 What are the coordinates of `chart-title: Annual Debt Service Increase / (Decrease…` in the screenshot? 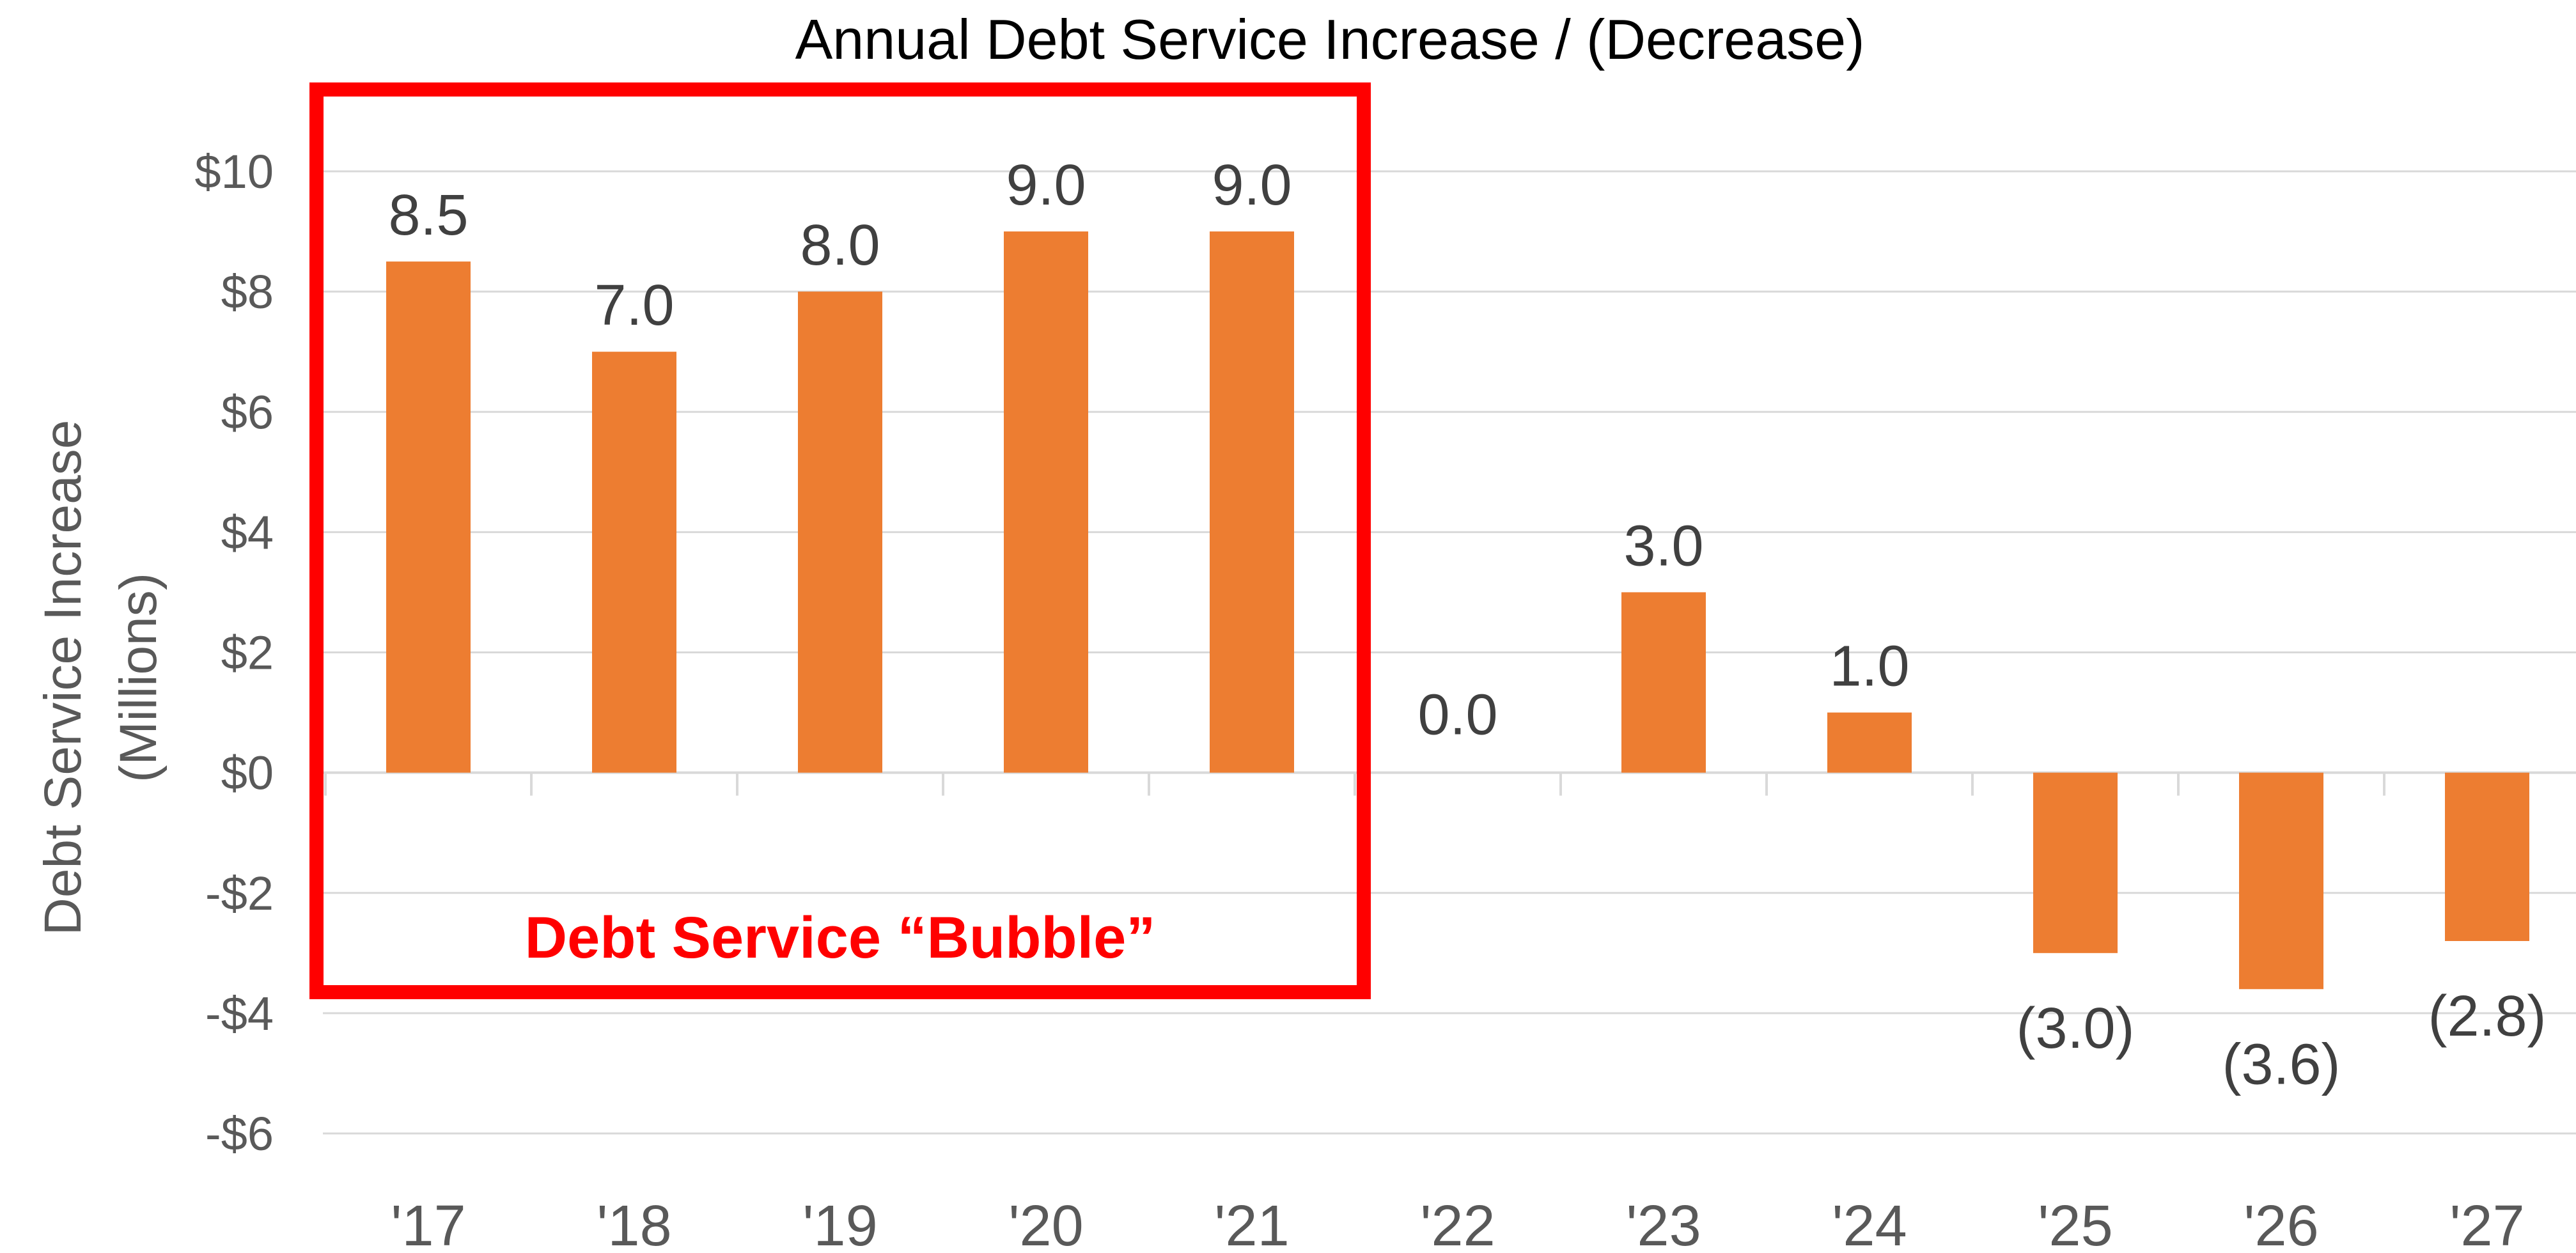 It's located at (1330, 39).